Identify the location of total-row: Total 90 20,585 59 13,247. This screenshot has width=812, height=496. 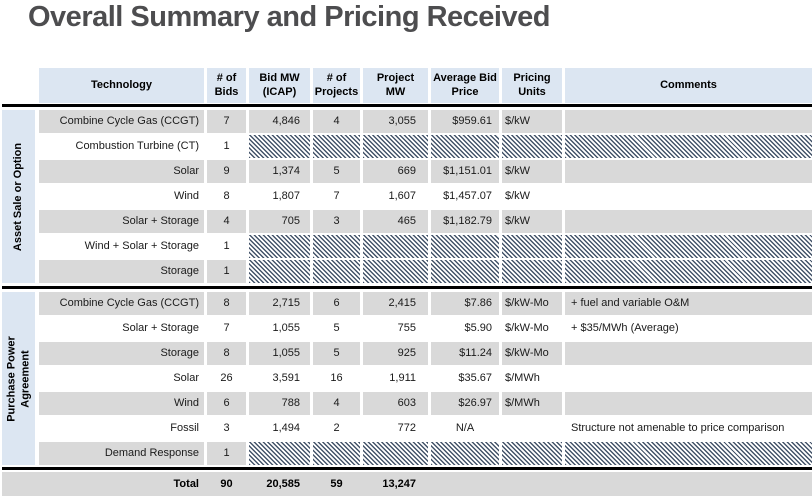
(407, 484).